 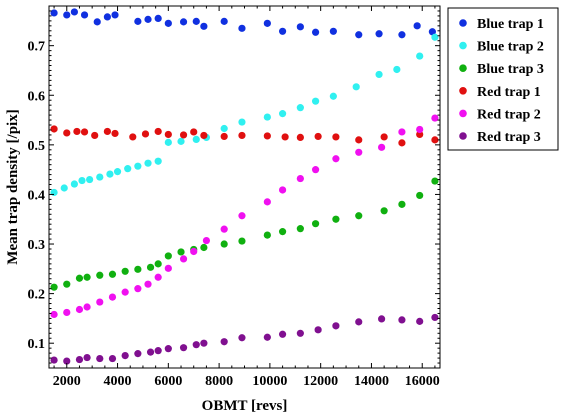 What do you see at coordinates (37, 245) in the screenshot?
I see `y-tick-label: 0.3` at bounding box center [37, 245].